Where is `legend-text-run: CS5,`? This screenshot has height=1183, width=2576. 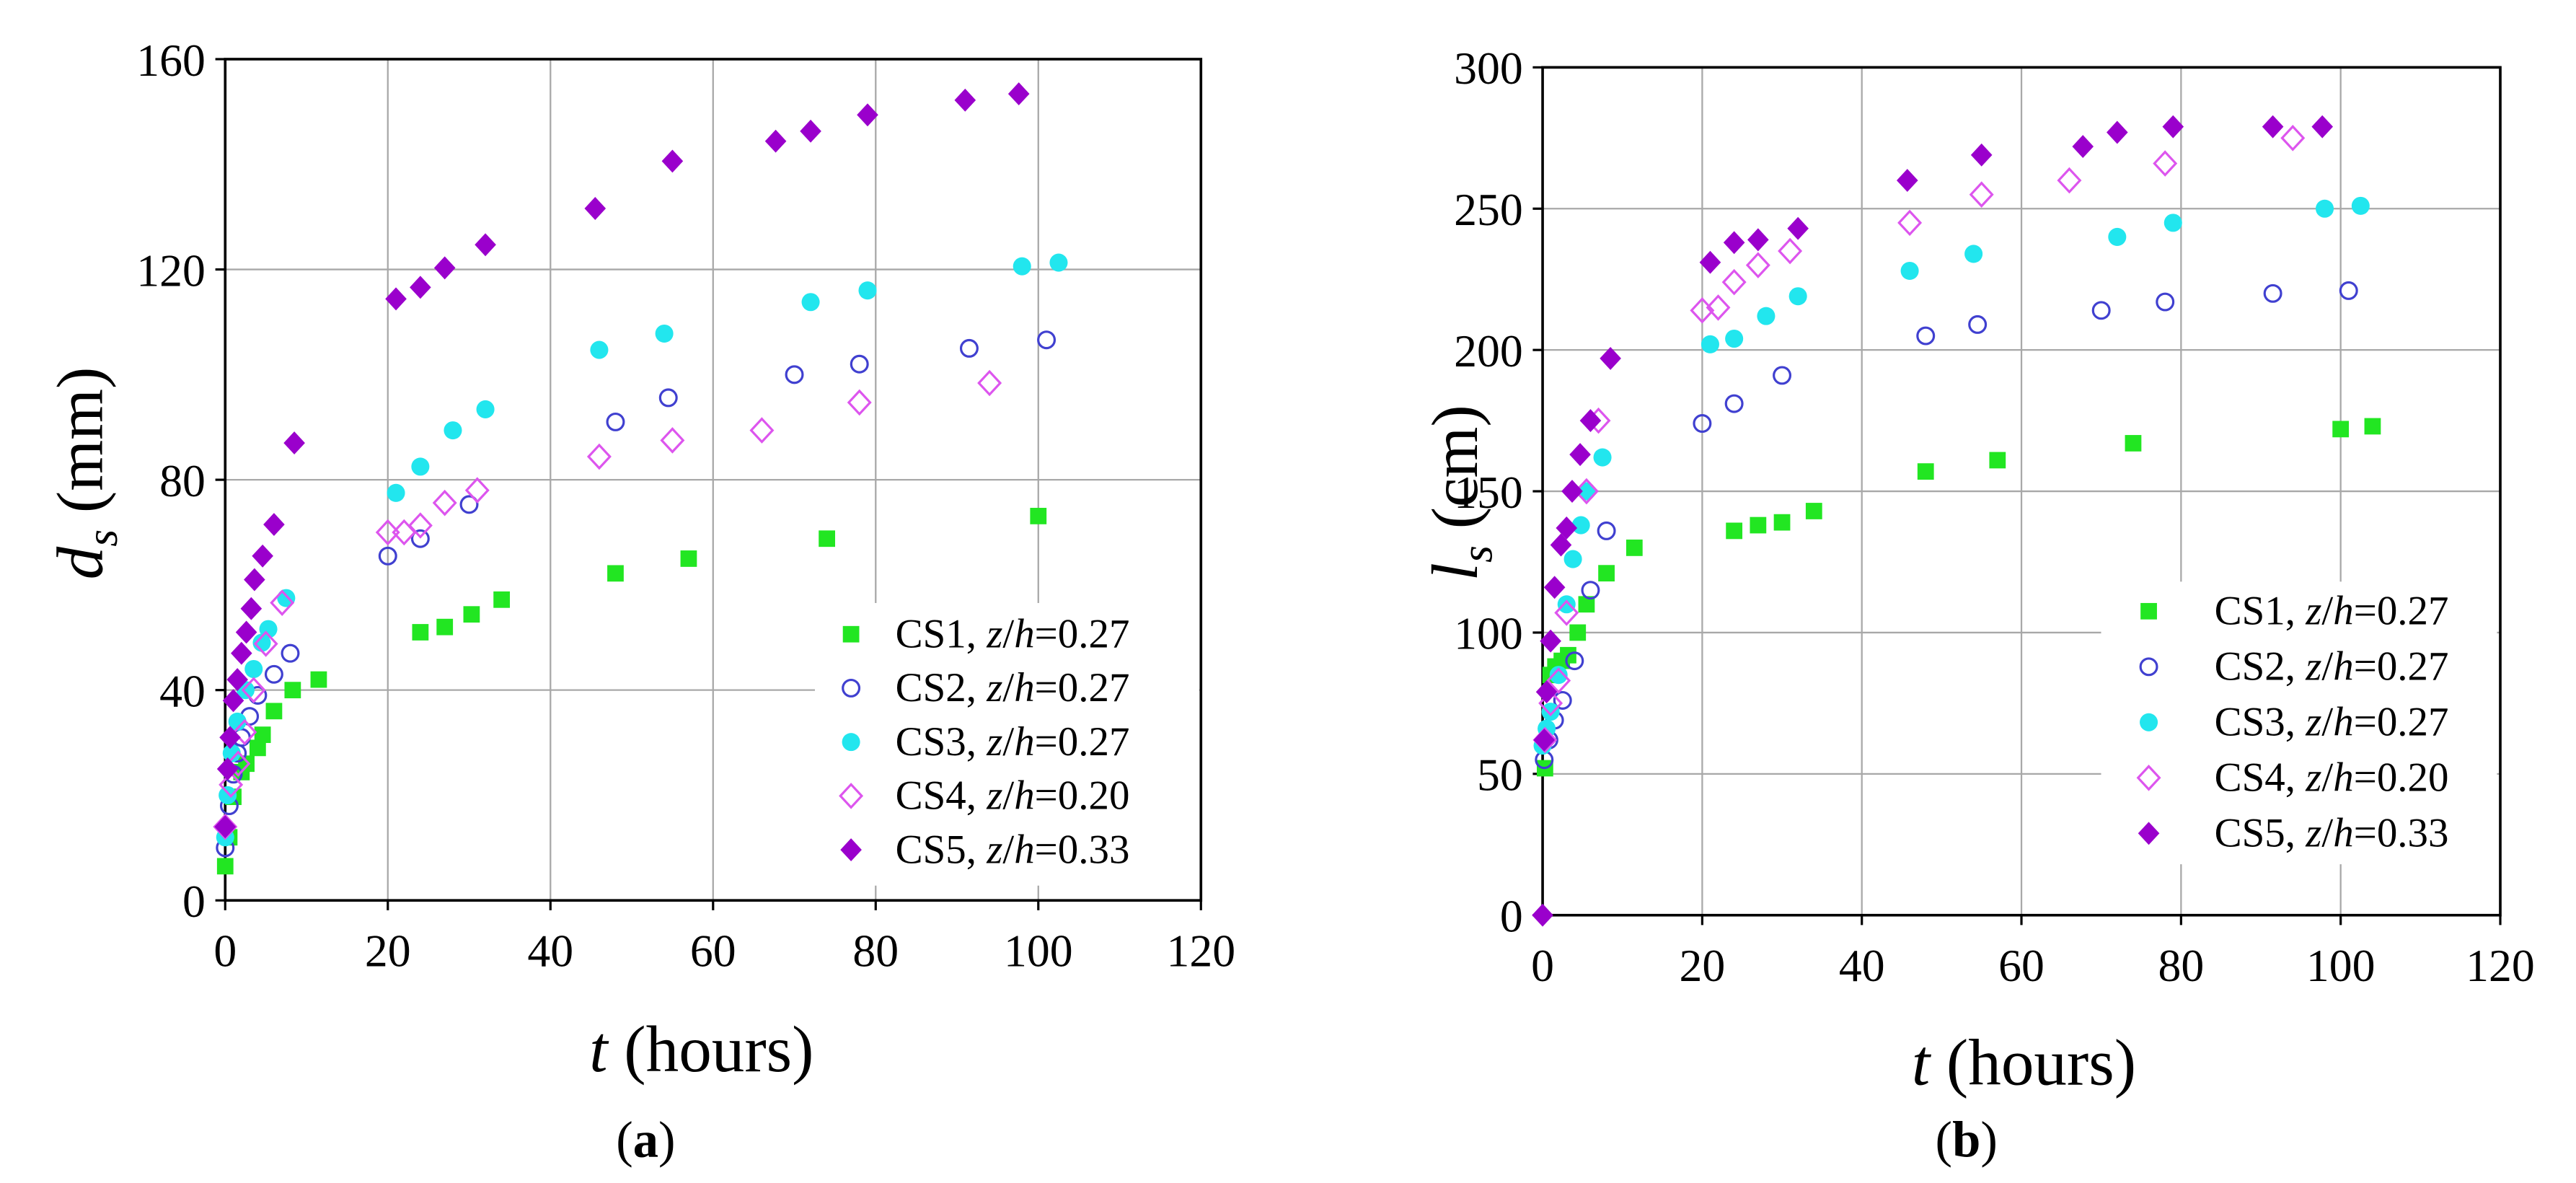
legend-text-run: CS5, is located at coordinates (941, 849).